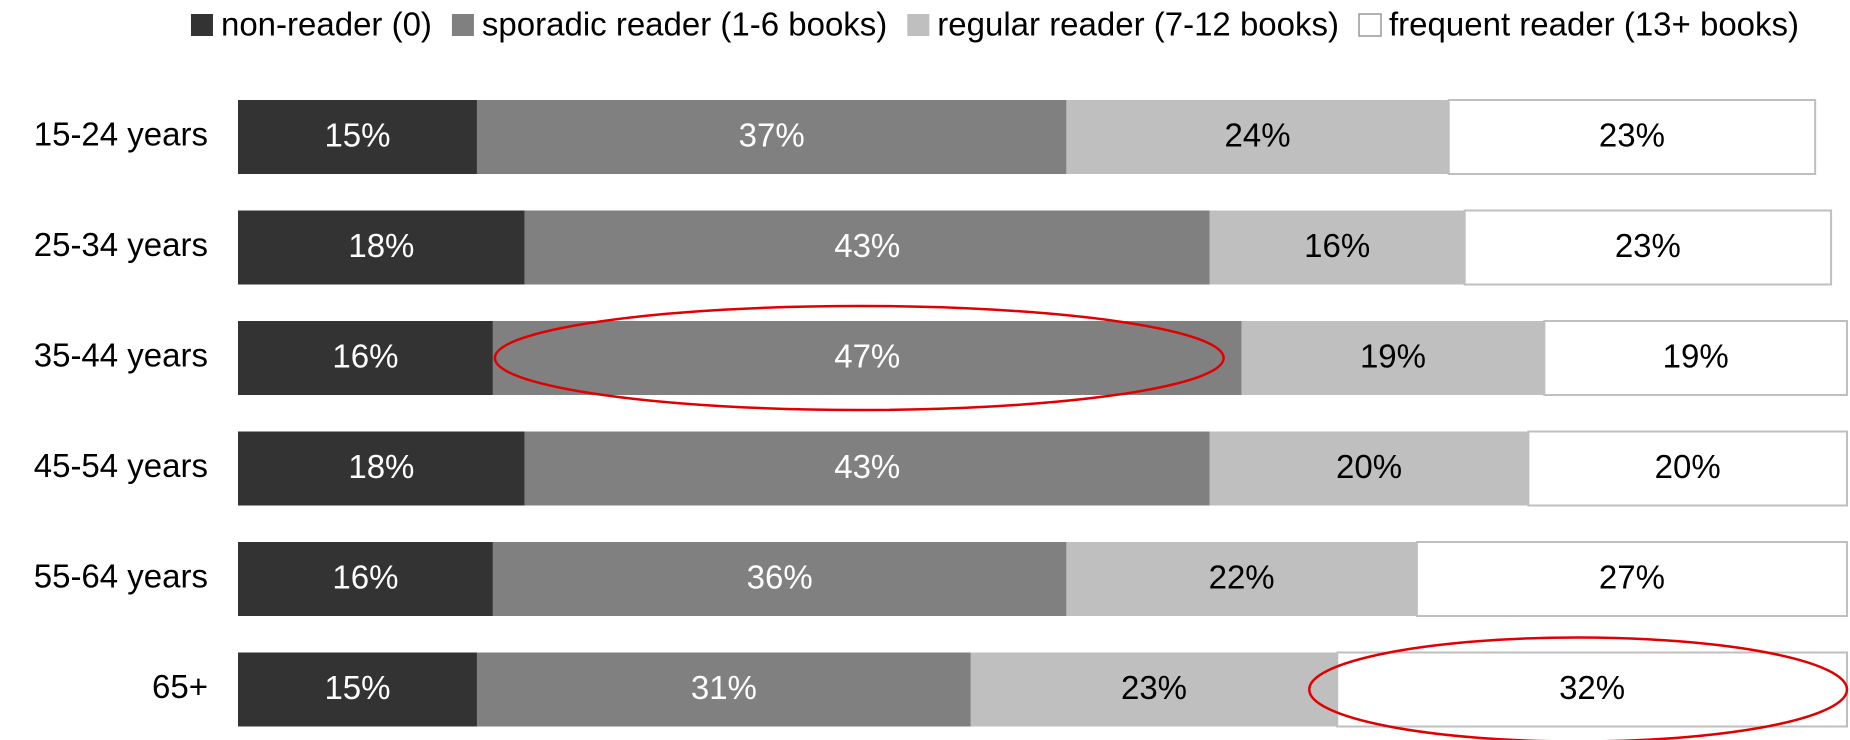 This screenshot has width=1850, height=740. I want to click on data-label: 22%, so click(1242, 577).